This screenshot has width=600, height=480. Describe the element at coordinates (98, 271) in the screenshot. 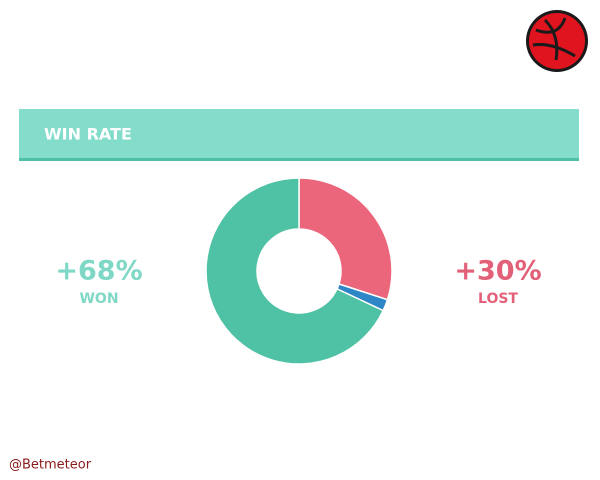

I see `value-label: +68%` at that location.